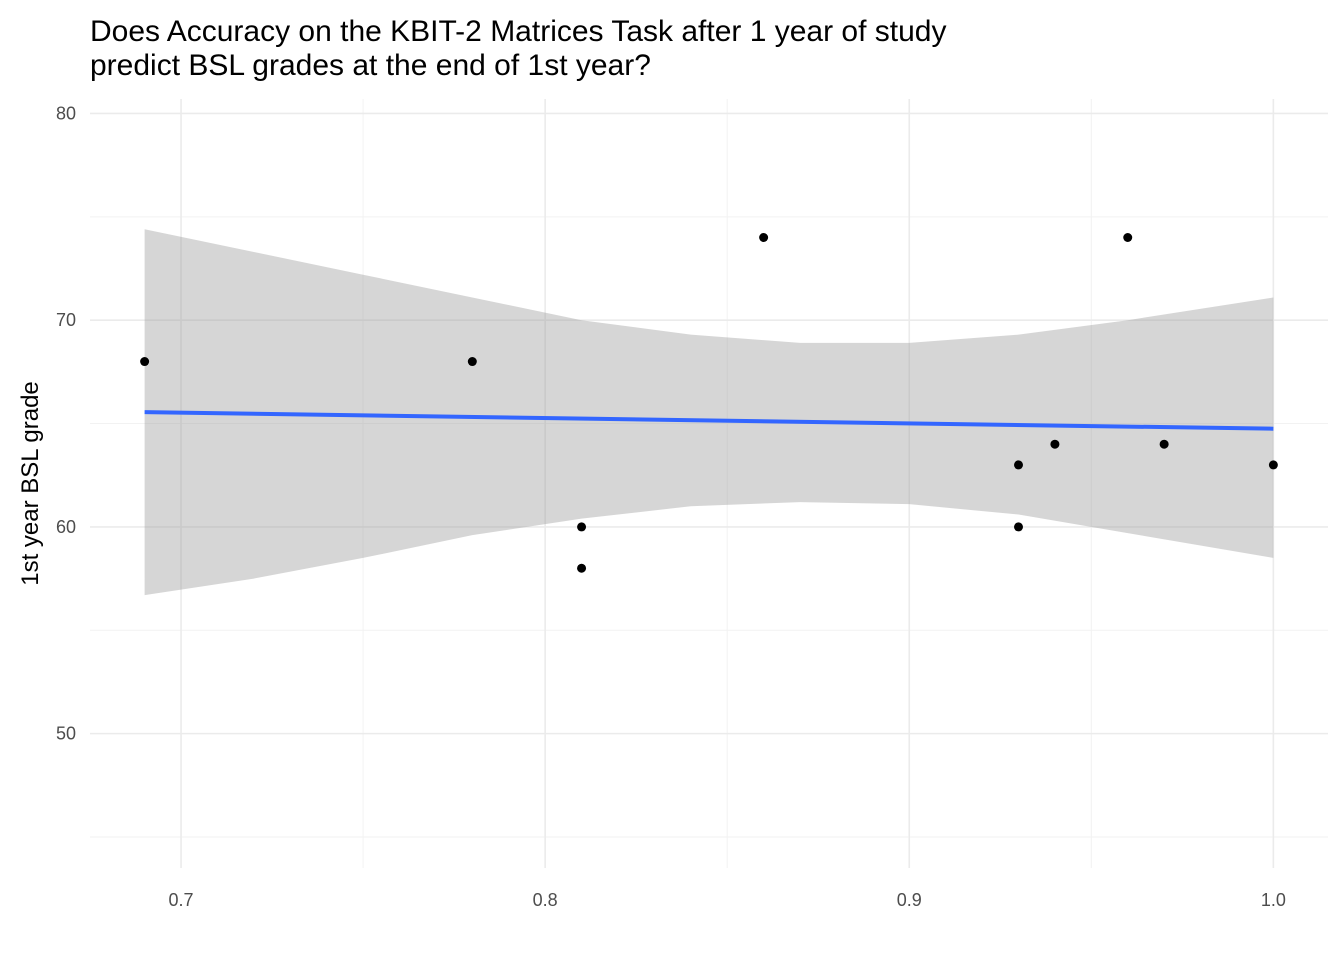 The image size is (1344, 960). What do you see at coordinates (1273, 900) in the screenshot?
I see `x-tick-label: 1.0` at bounding box center [1273, 900].